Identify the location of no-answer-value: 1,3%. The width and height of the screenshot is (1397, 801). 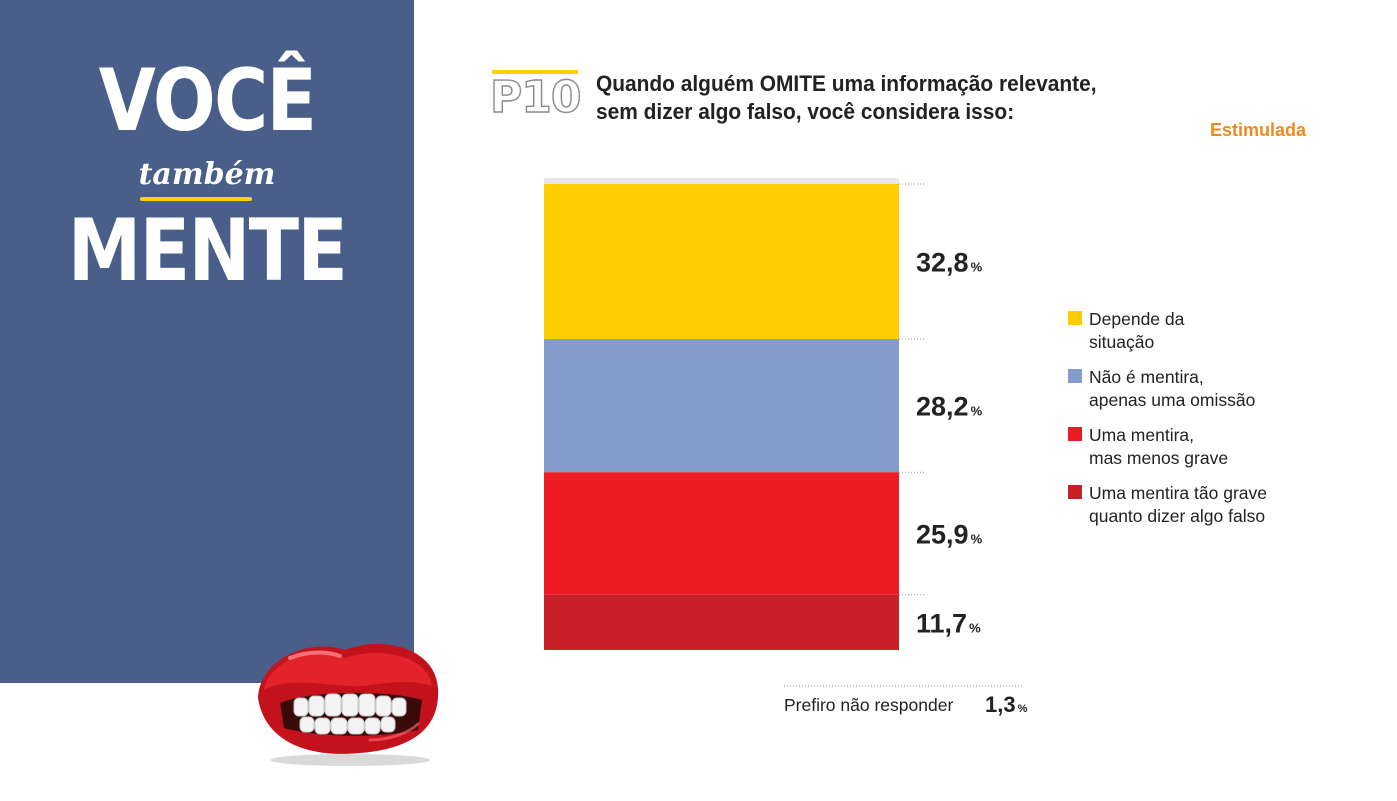
(1006, 704).